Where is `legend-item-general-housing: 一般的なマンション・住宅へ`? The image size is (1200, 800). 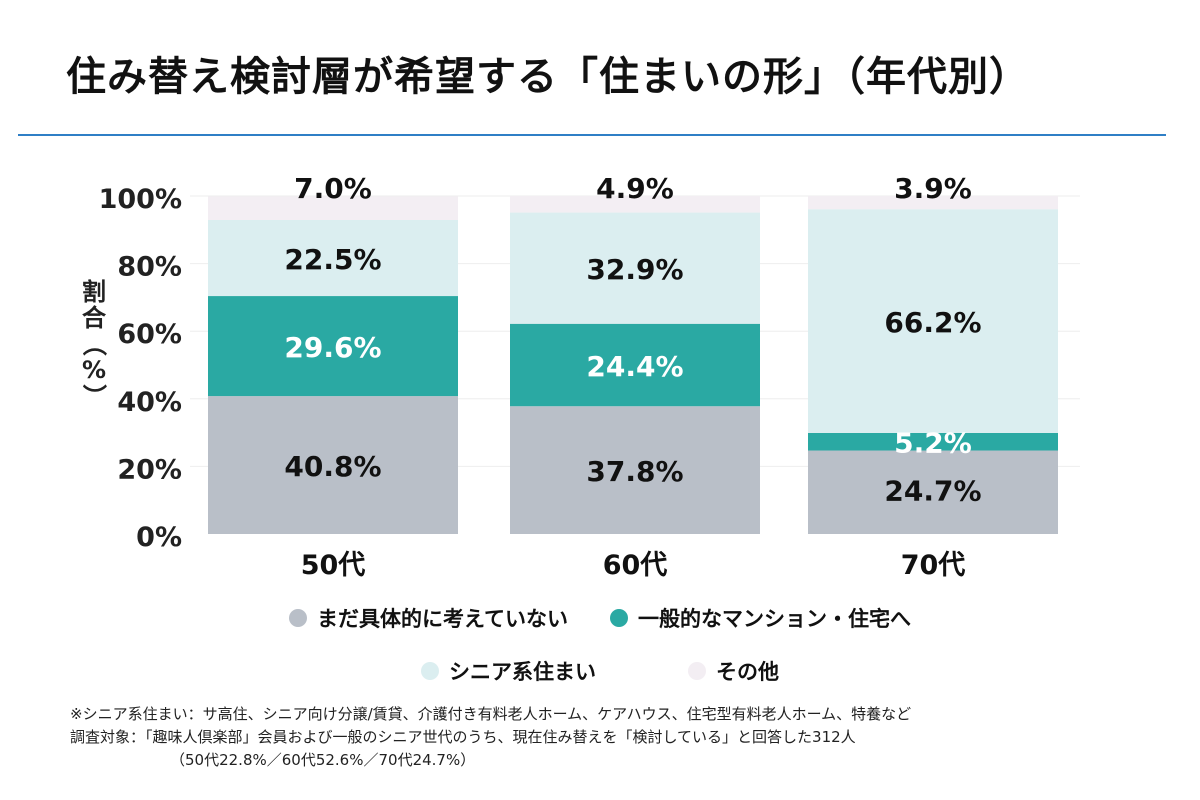 legend-item-general-housing: 一般的なマンション・住宅へ is located at coordinates (760, 618).